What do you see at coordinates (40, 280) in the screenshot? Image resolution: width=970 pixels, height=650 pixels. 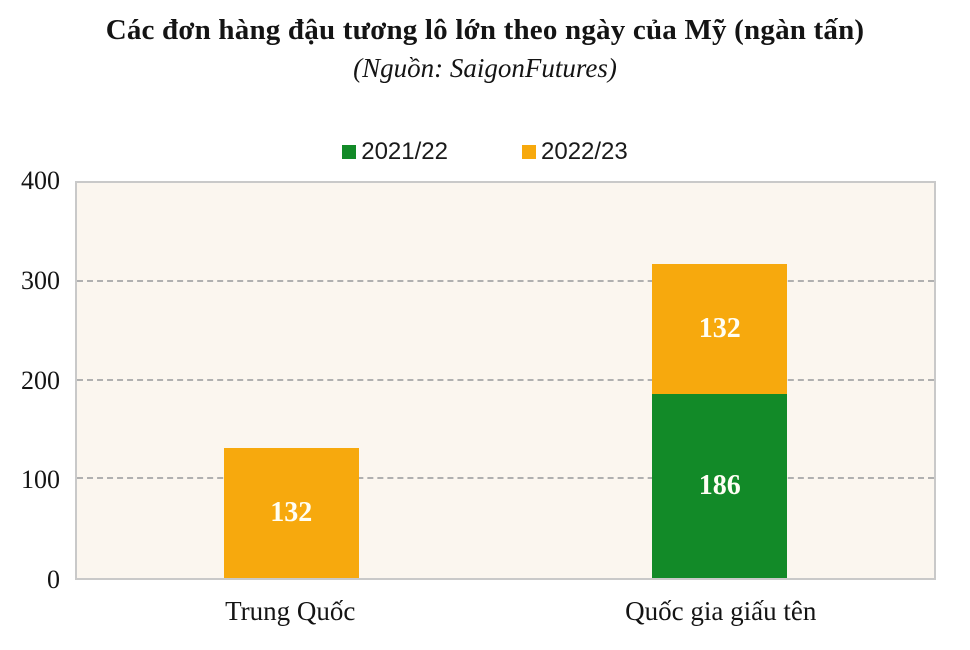 I see `y-tick-label-300: 300` at bounding box center [40, 280].